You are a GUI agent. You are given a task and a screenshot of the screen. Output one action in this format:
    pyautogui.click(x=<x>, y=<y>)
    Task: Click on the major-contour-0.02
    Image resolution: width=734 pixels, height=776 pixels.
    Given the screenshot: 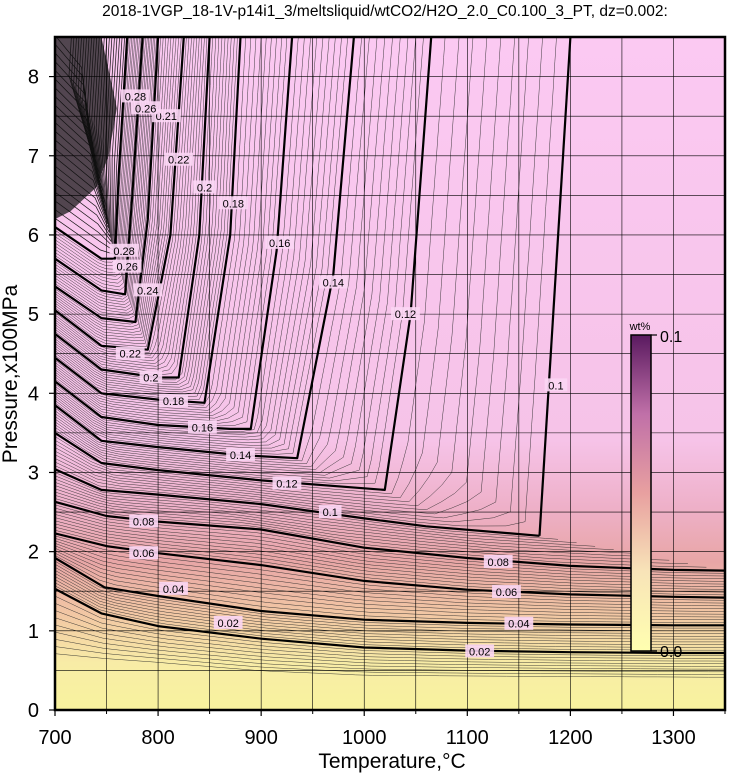 What is the action you would take?
    pyautogui.click(x=390, y=621)
    